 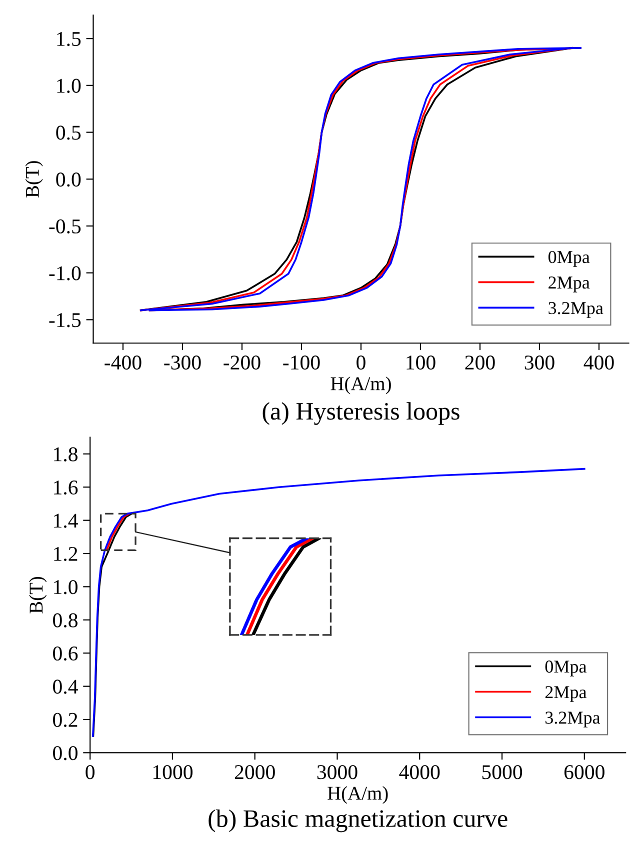 What do you see at coordinates (65, 720) in the screenshot?
I see `y-tick-label: 0.2` at bounding box center [65, 720].